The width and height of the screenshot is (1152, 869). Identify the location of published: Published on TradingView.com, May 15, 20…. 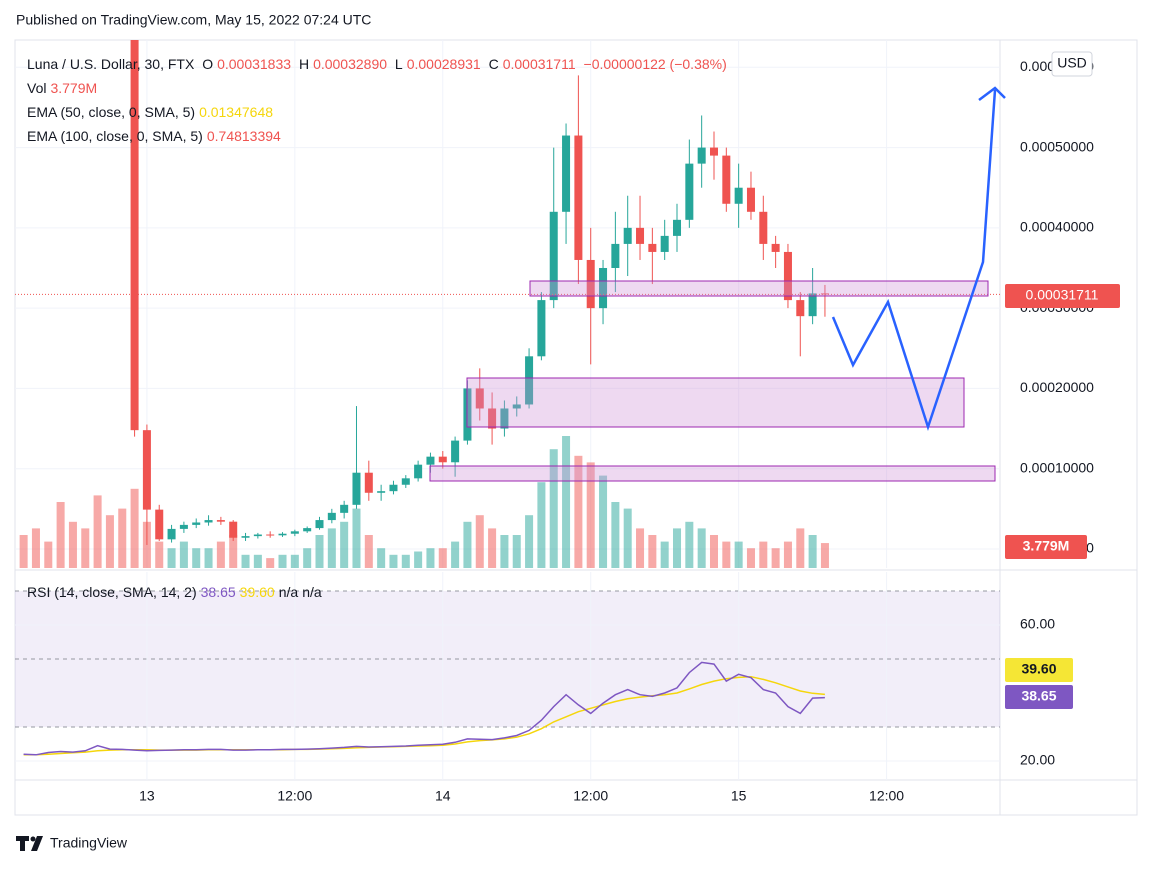
(193, 20).